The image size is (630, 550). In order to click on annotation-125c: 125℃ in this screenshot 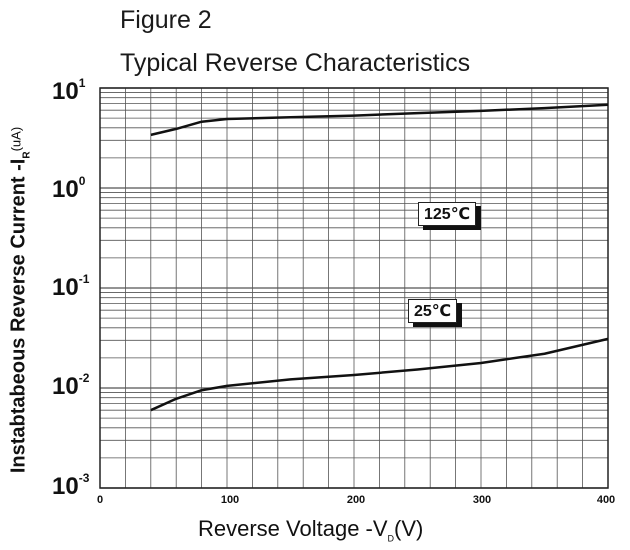, I will do `click(447, 214)`.